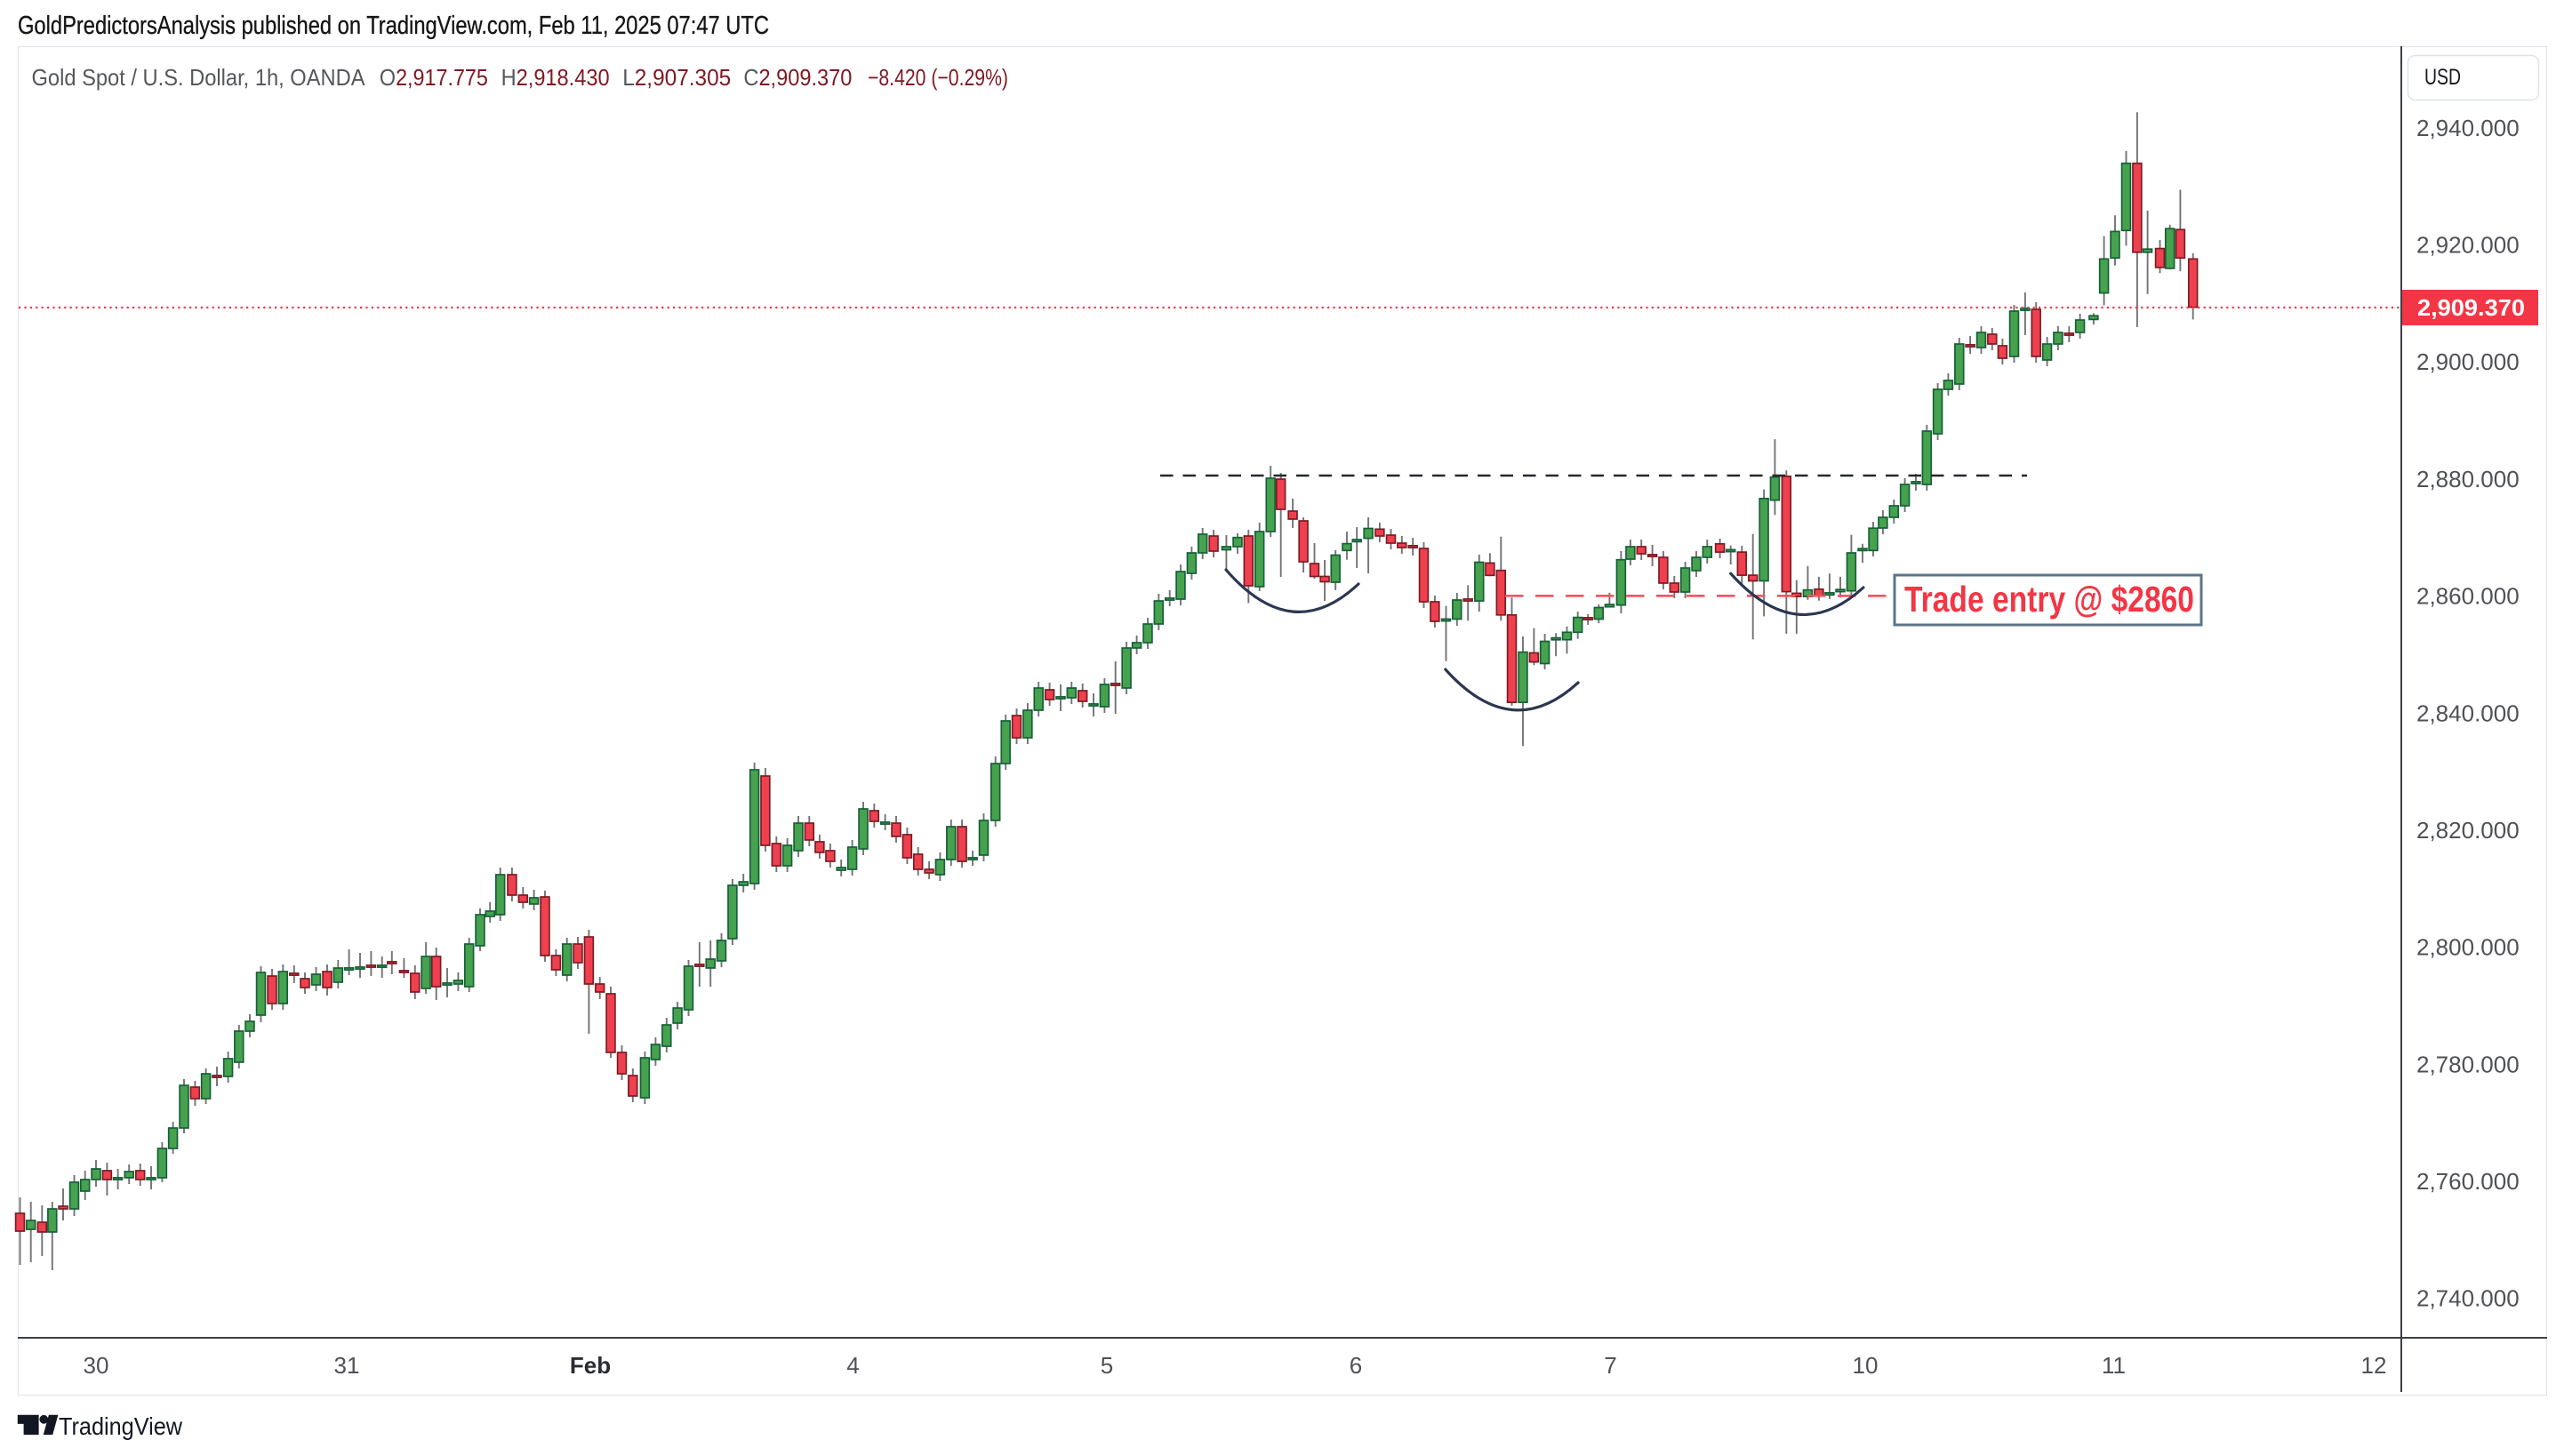 Image resolution: width=2564 pixels, height=1456 pixels. Describe the element at coordinates (2442, 77) in the screenshot. I see `svg-text: USD` at that location.